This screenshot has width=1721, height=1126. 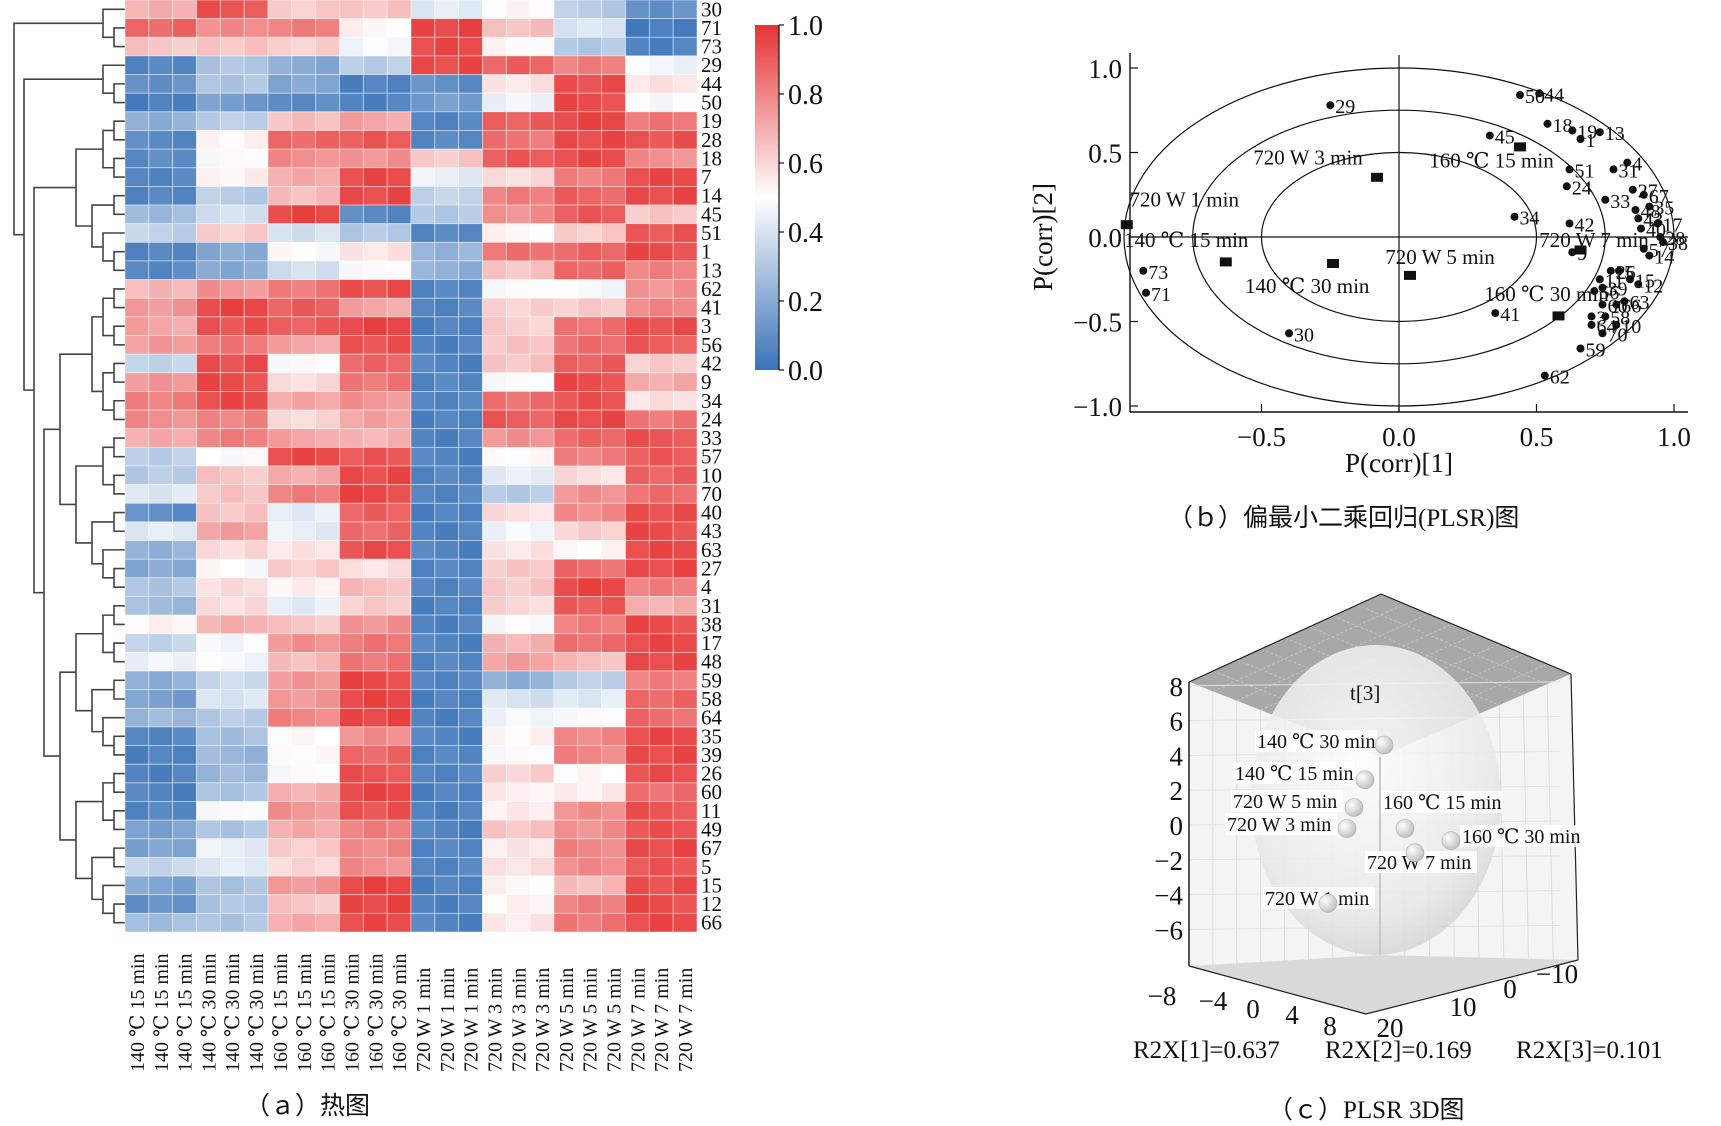 What do you see at coordinates (1640, 303) in the screenshot?
I see `variable-label: 63` at bounding box center [1640, 303].